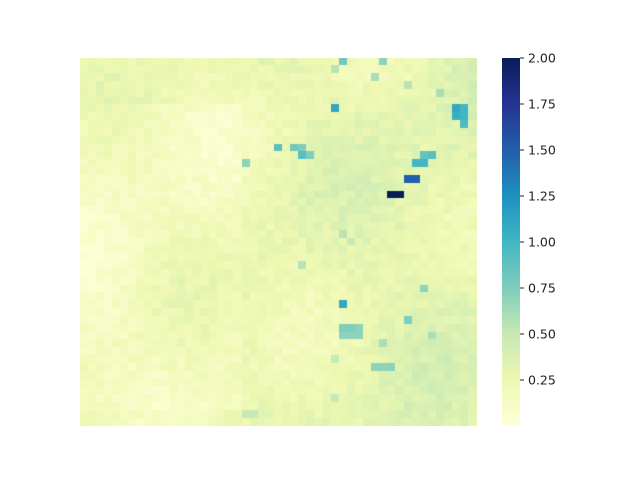 The width and height of the screenshot is (640, 480). Describe the element at coordinates (542, 150) in the screenshot. I see `colorbar-tick-label: 1.50` at that location.